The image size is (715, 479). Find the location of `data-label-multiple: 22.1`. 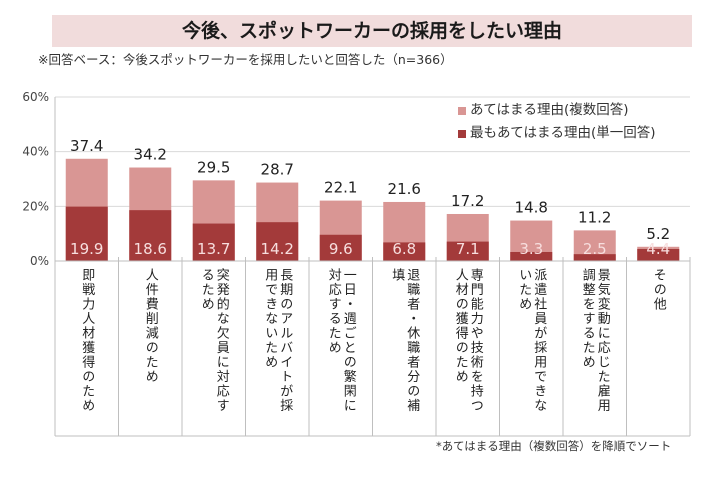

data-label-multiple: 22.1 is located at coordinates (340, 188).